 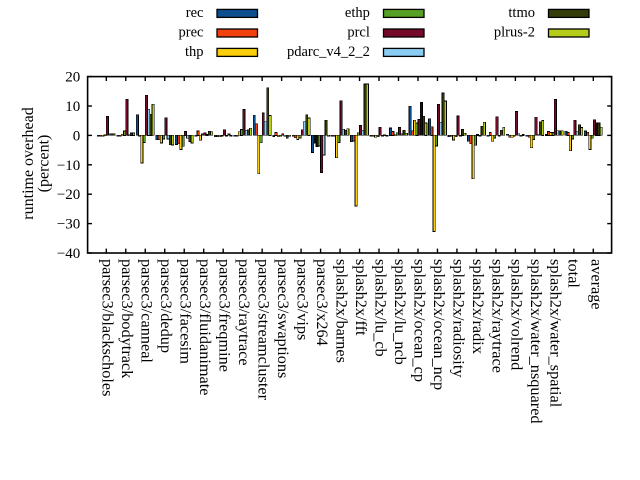 I want to click on svg-text: 10, so click(x=72, y=107).